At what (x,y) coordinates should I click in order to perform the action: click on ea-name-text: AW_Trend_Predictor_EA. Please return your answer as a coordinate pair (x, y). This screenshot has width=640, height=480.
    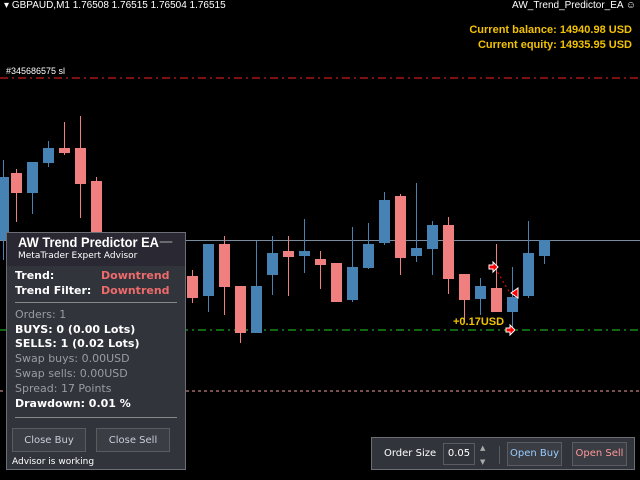
    Looking at the image, I should click on (567, 5).